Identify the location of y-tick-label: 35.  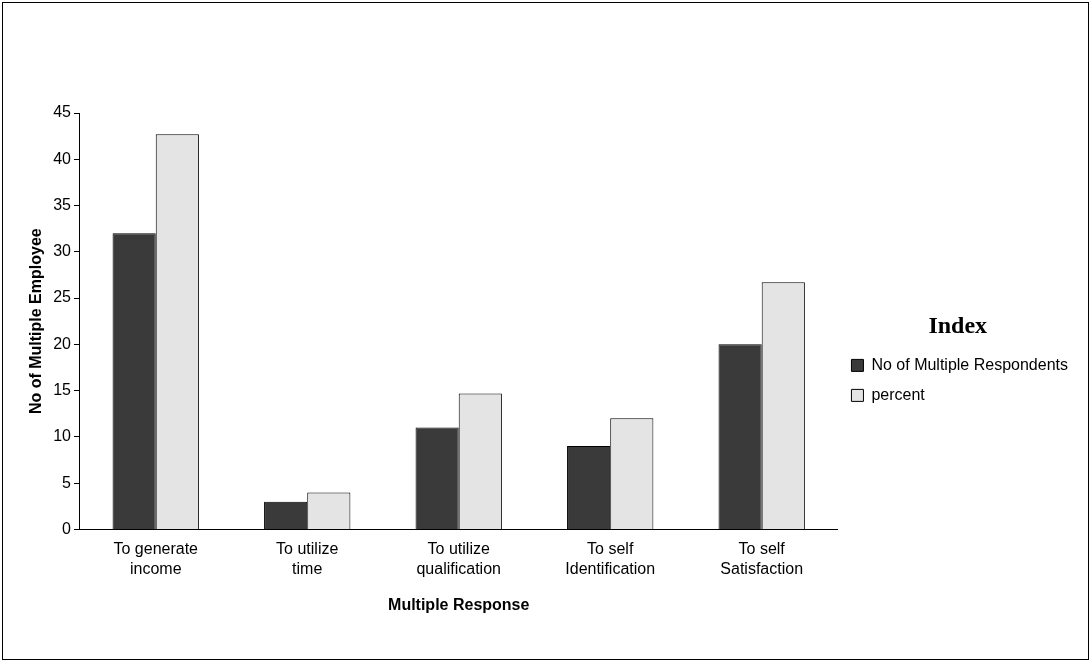
(62, 204).